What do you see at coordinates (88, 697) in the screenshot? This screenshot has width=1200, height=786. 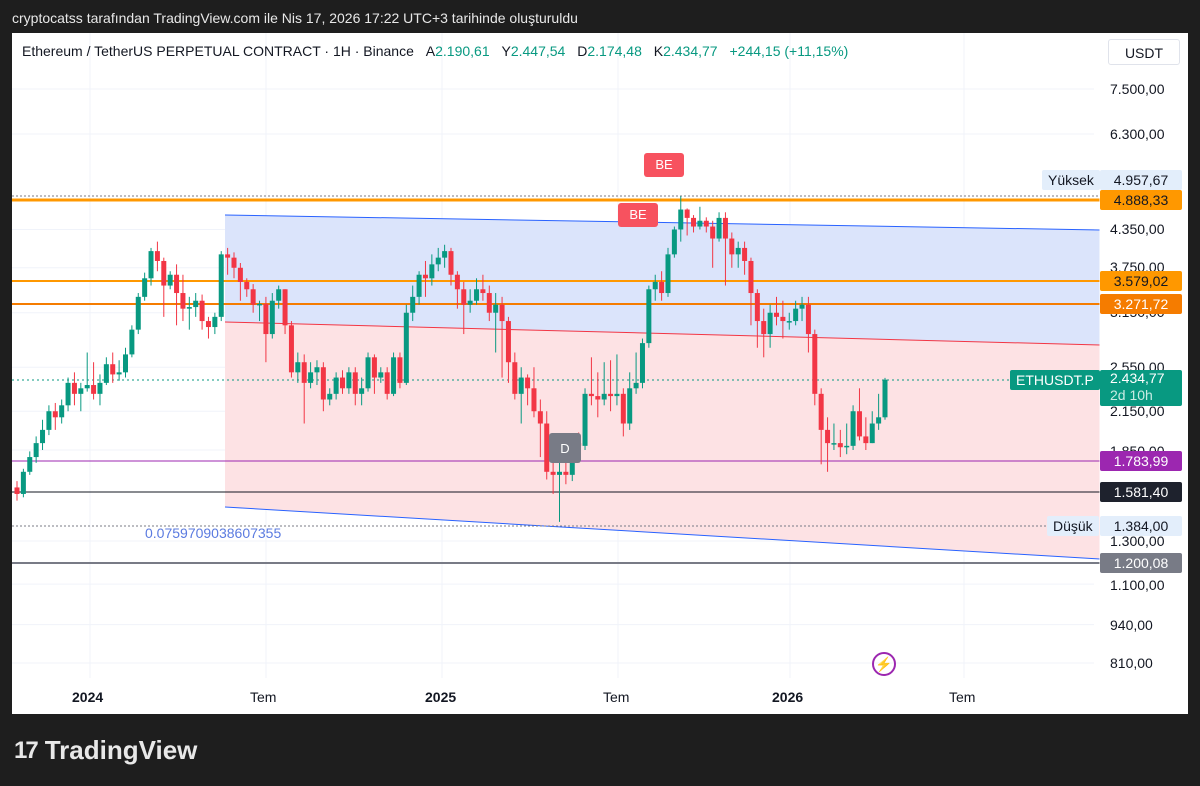 I see `x-tick: 2024` at bounding box center [88, 697].